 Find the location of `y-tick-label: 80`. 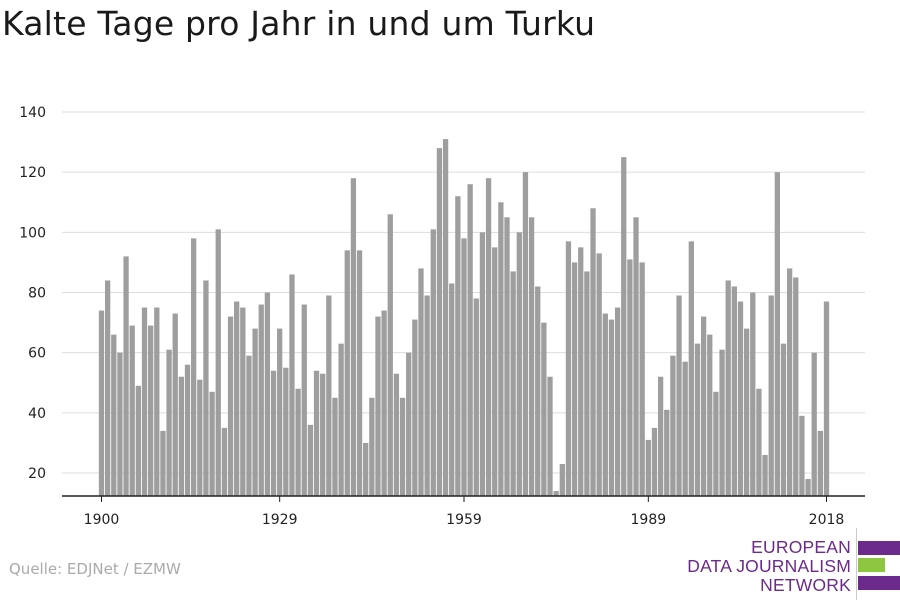

y-tick-label: 80 is located at coordinates (37, 294).